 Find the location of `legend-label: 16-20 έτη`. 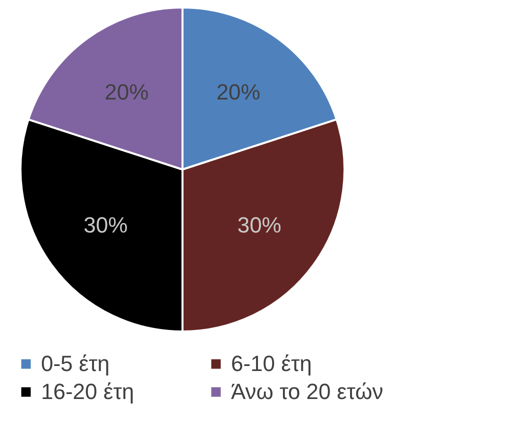

legend-label: 16-20 έτη is located at coordinates (87, 391).